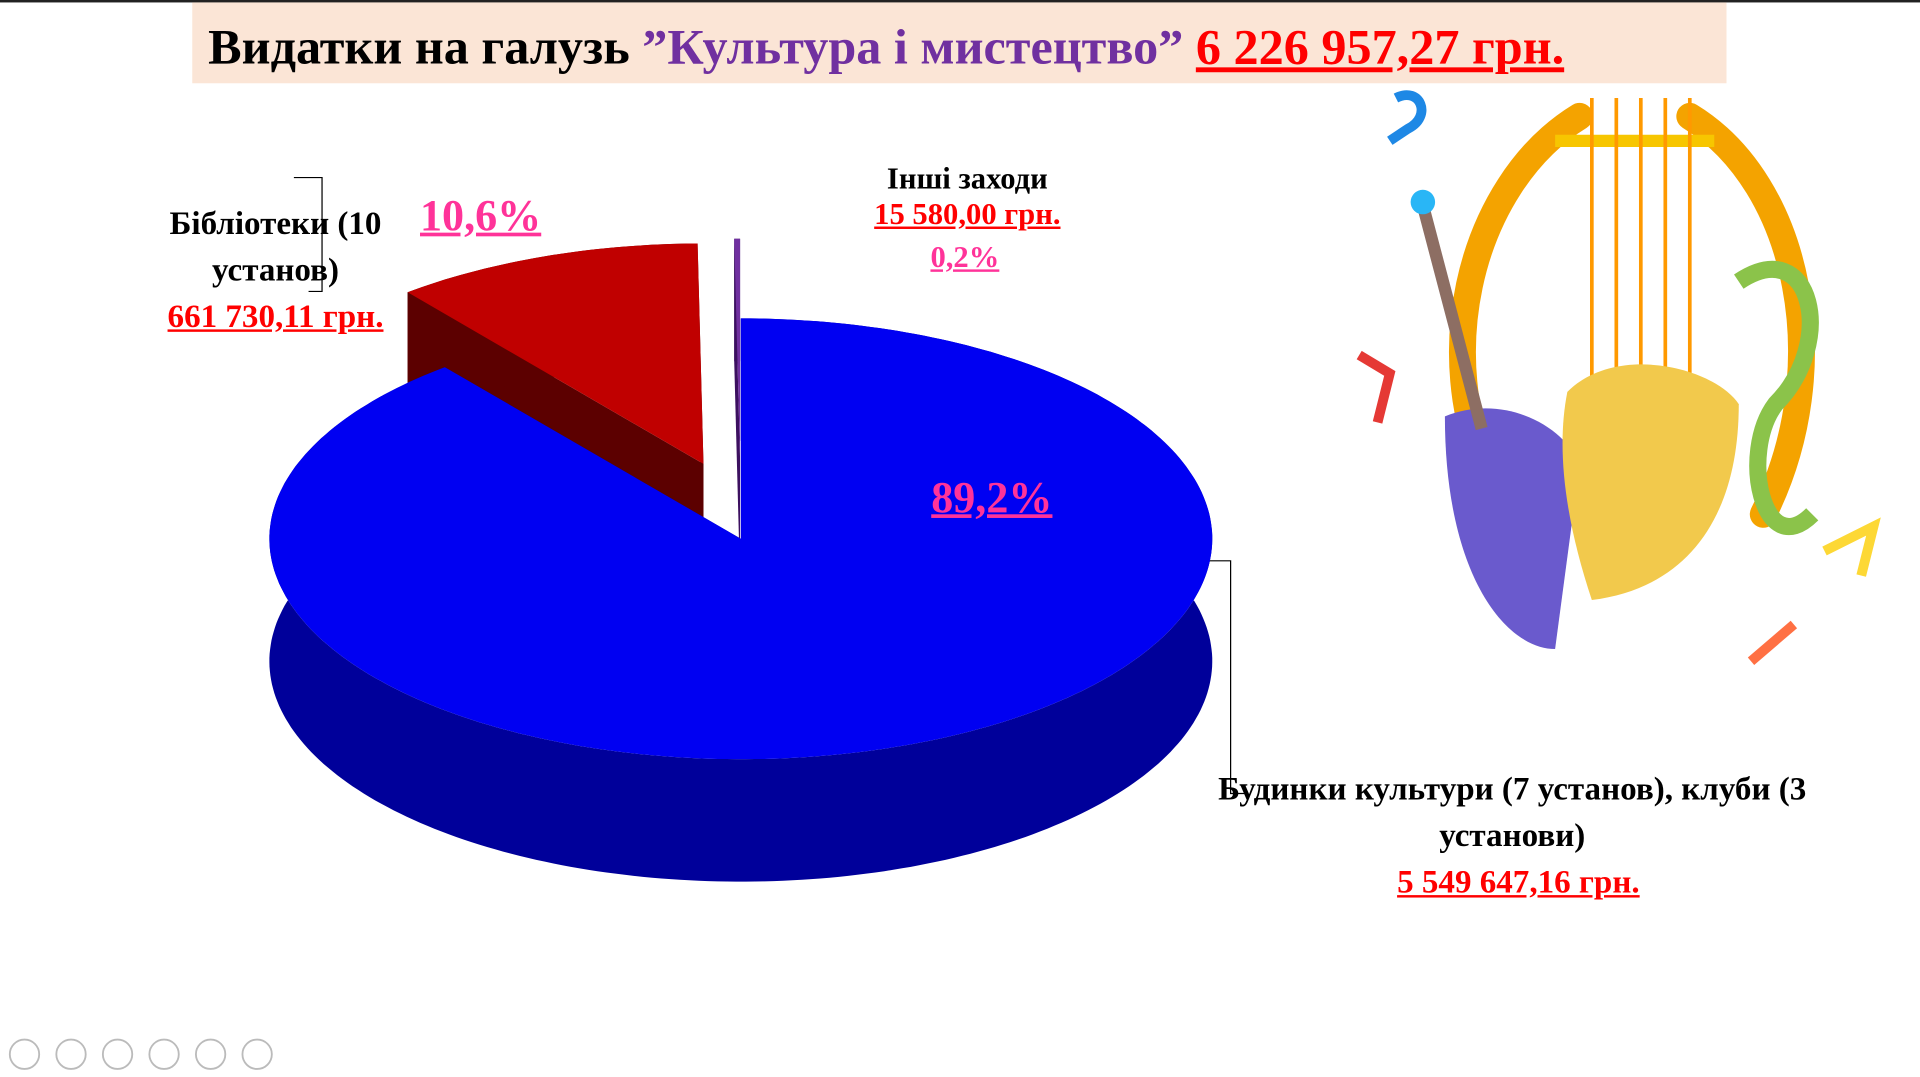 Image resolution: width=1920 pixels, height=1077 pixels. What do you see at coordinates (1380, 46) in the screenshot?
I see `title-total: 6 226 957,27 грн.` at bounding box center [1380, 46].